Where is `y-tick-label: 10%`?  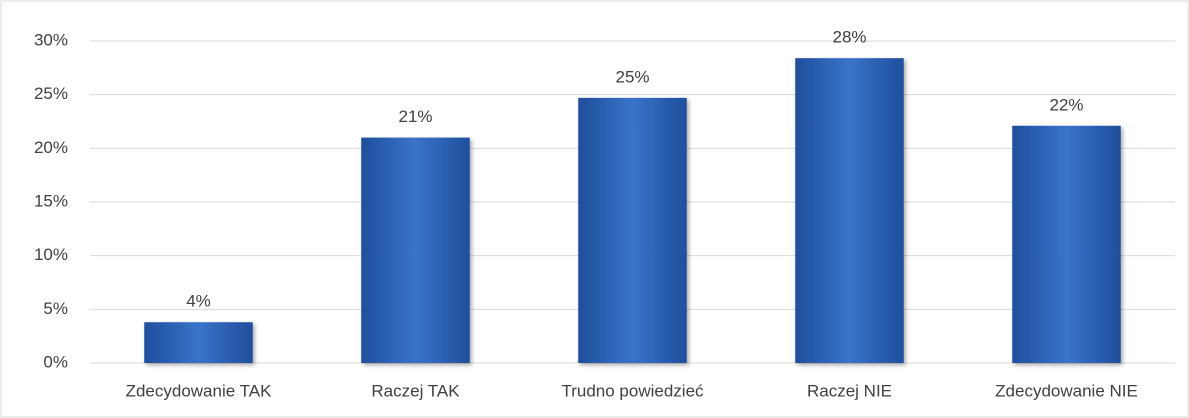 y-tick-label: 10% is located at coordinates (51, 254).